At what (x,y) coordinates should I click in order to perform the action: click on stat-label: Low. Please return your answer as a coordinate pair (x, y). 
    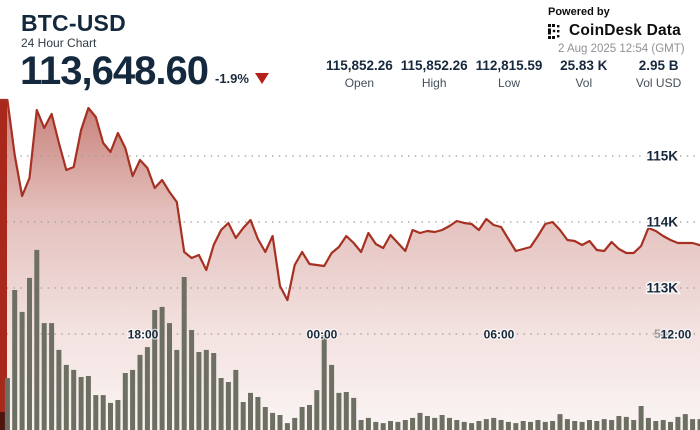
    Looking at the image, I should click on (508, 83).